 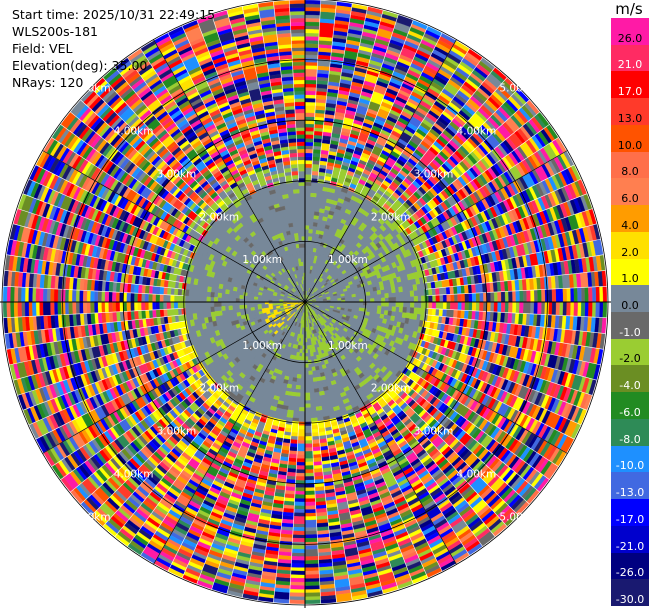 I want to click on colorbar-tick-label: 4.0, so click(x=630, y=225).